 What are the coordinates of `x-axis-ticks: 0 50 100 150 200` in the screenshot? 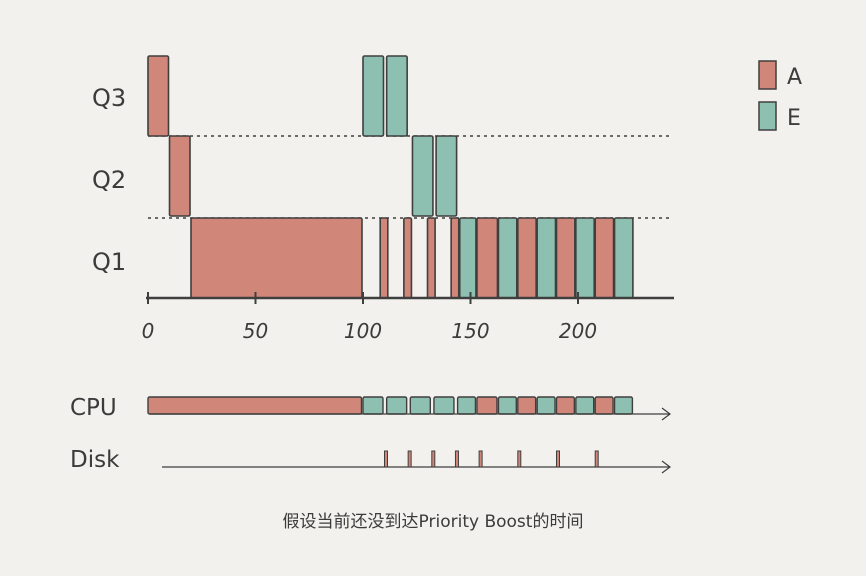 It's located at (369, 317).